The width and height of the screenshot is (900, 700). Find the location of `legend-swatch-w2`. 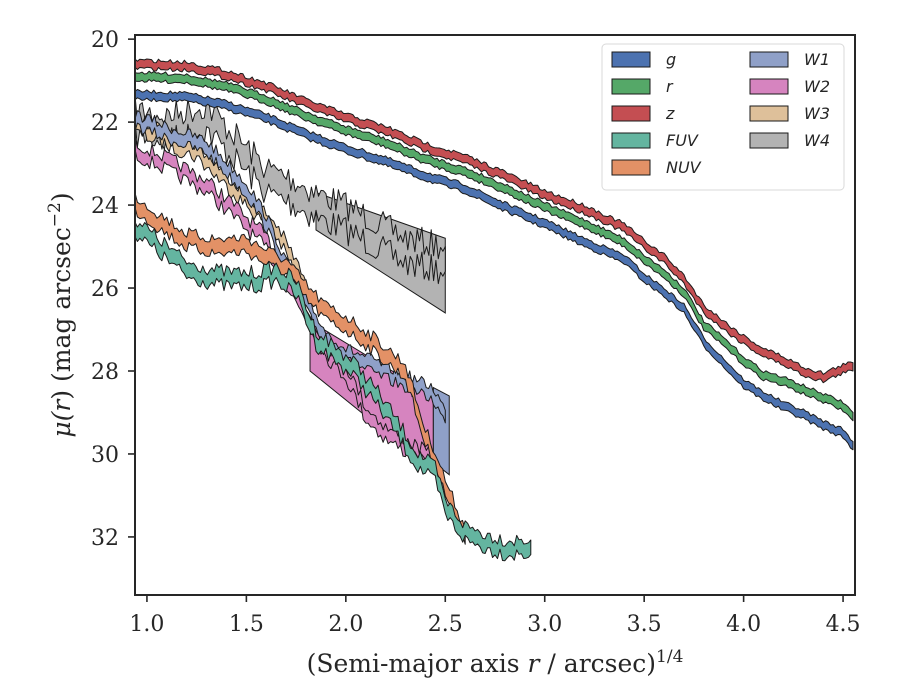

legend-swatch-w2 is located at coordinates (769, 86).